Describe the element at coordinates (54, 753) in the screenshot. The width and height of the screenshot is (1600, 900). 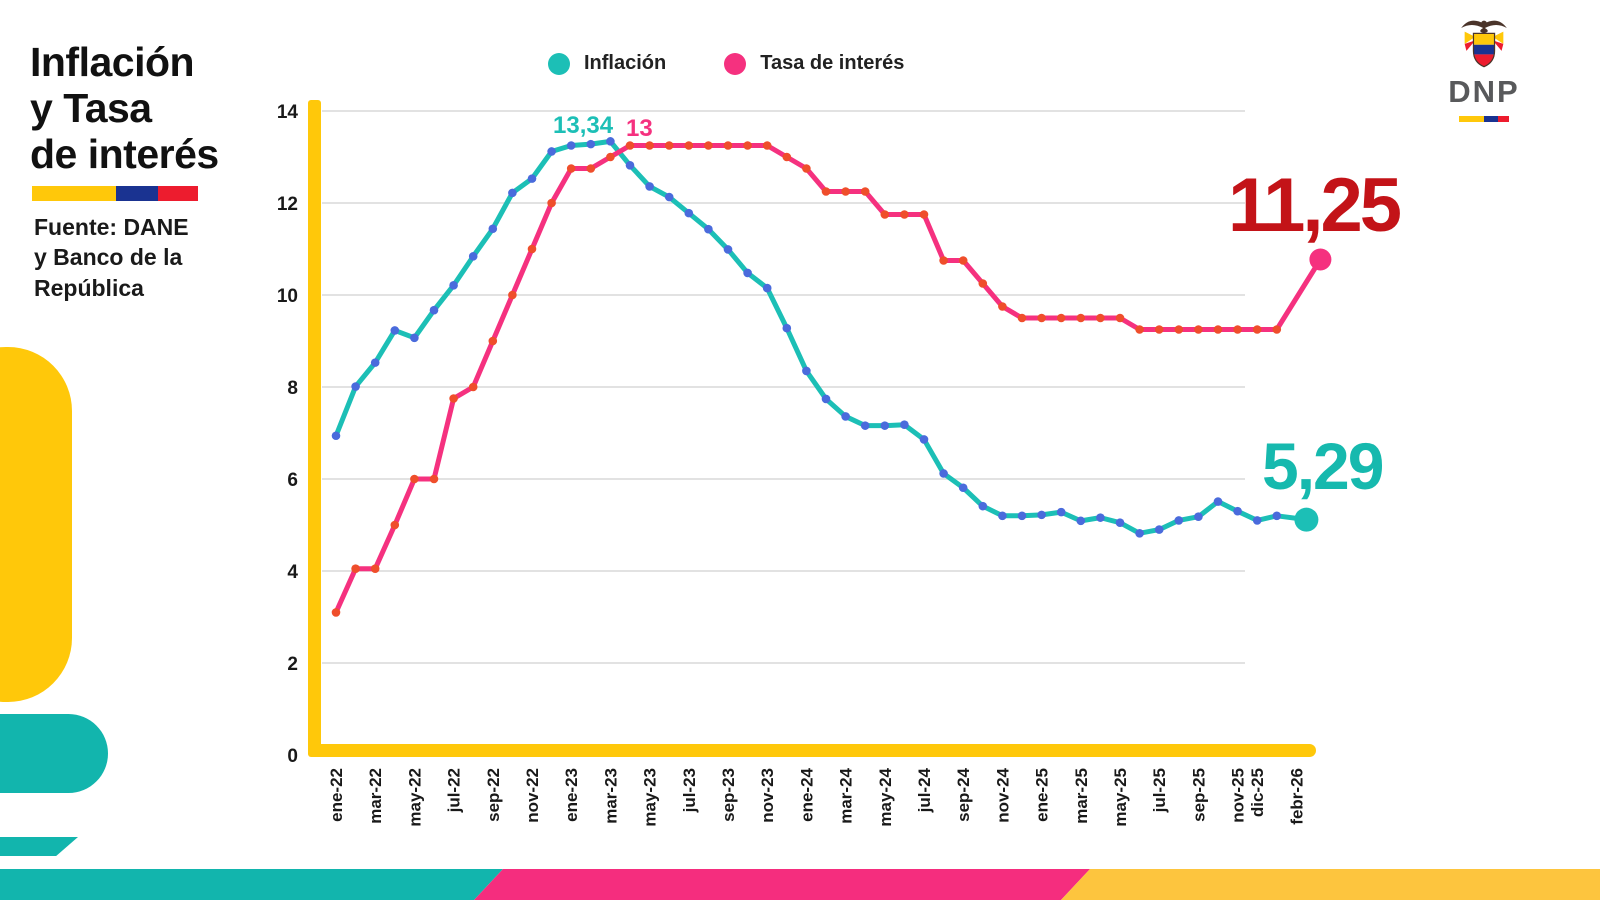
I see `decor-teal-pill` at that location.